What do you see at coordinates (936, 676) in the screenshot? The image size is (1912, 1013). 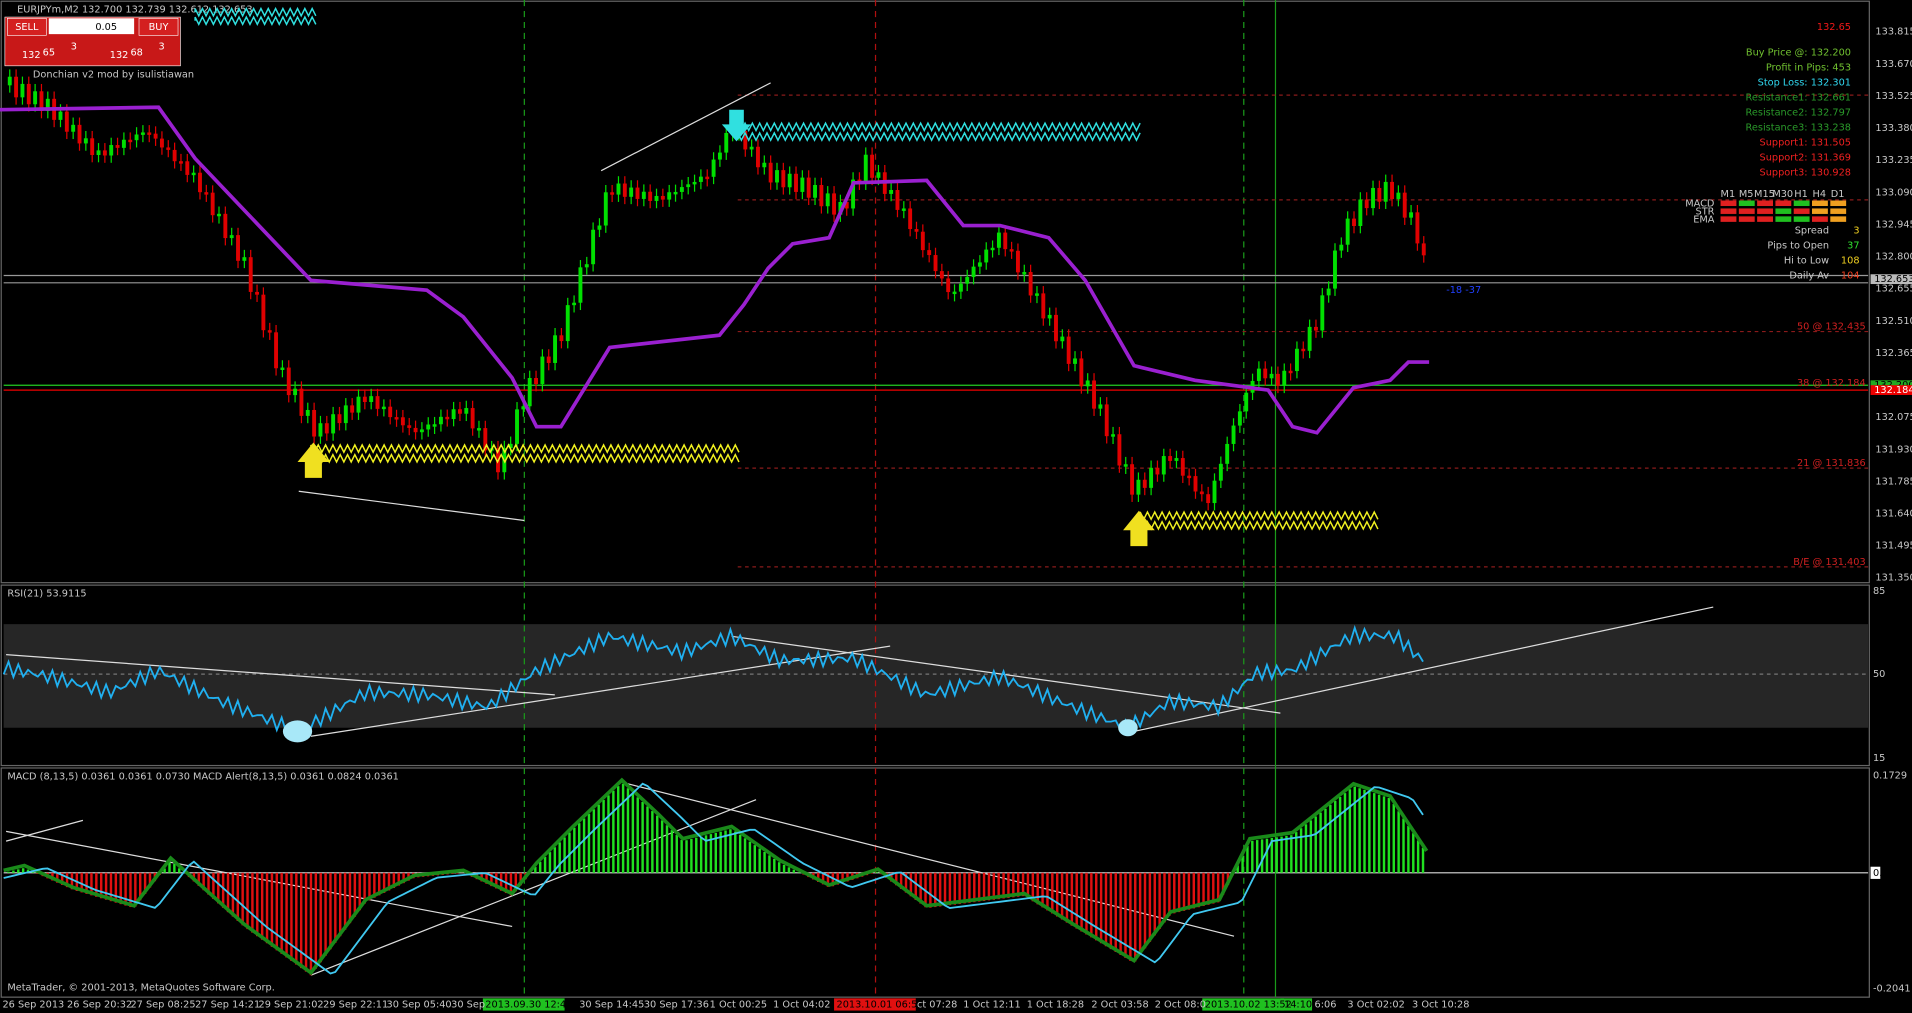 I see `rsi-band` at bounding box center [936, 676].